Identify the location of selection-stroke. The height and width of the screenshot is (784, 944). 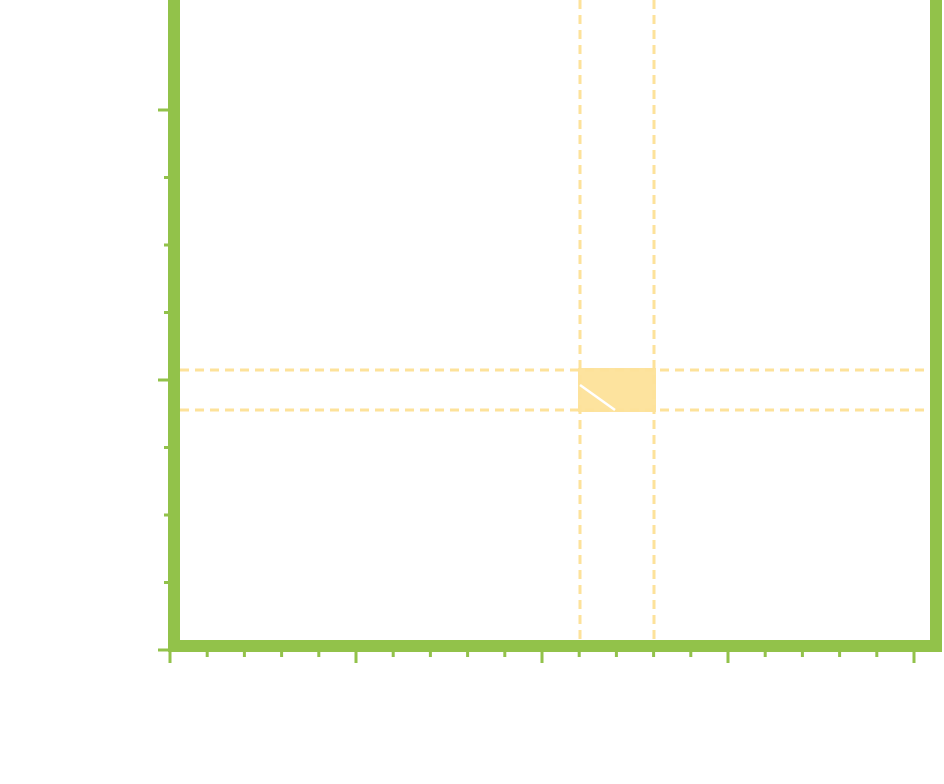
(597, 397).